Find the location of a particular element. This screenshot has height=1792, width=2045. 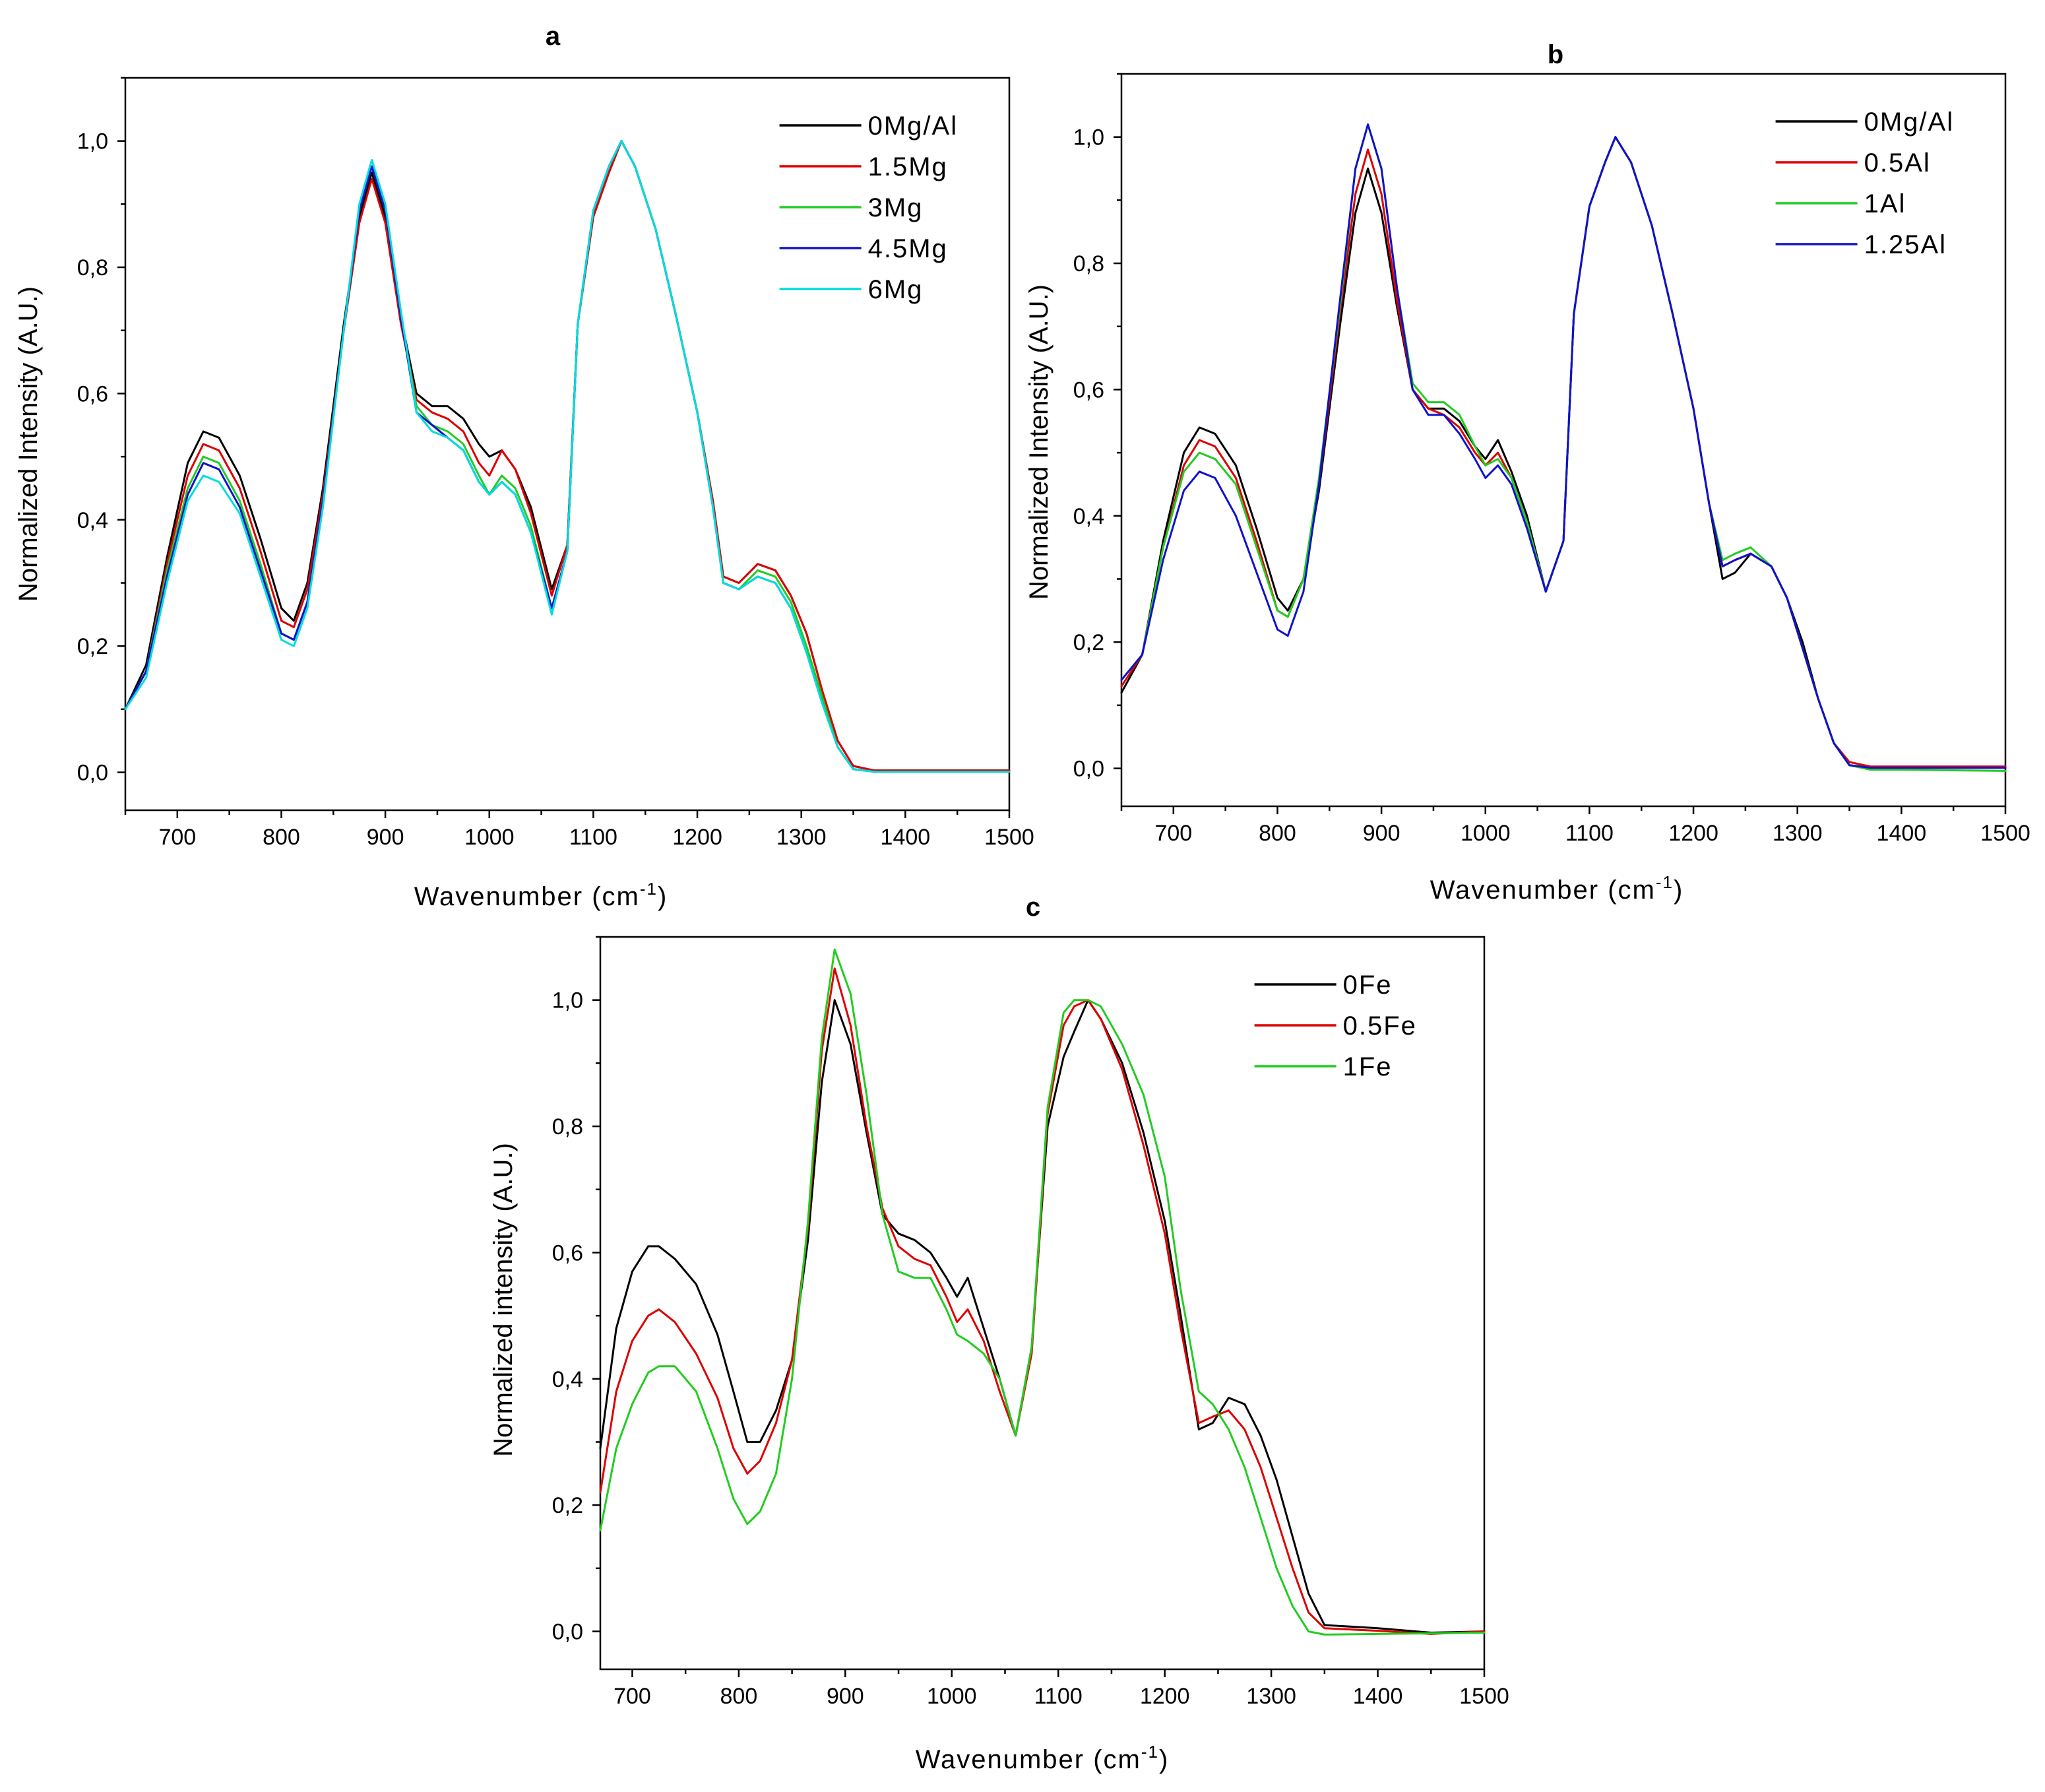

panel-b-xtick-label: 1500 is located at coordinates (2005, 833).